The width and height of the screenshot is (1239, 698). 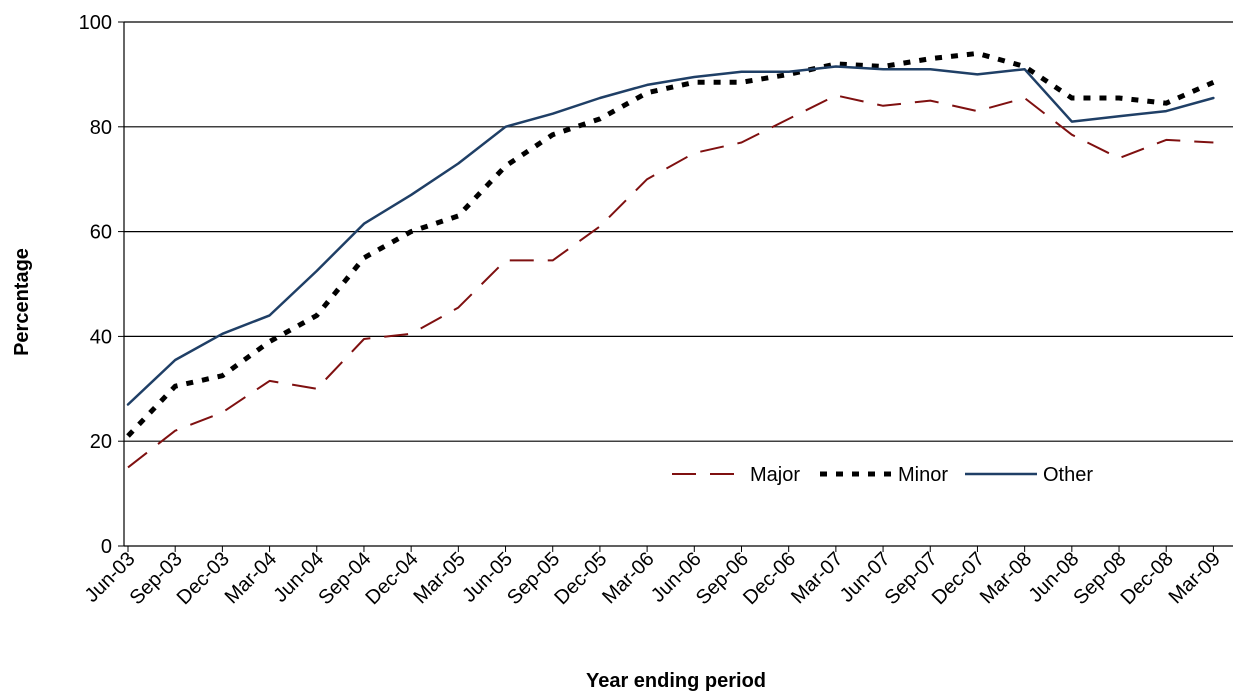 What do you see at coordinates (775, 475) in the screenshot?
I see `legend-label-major: Major` at bounding box center [775, 475].